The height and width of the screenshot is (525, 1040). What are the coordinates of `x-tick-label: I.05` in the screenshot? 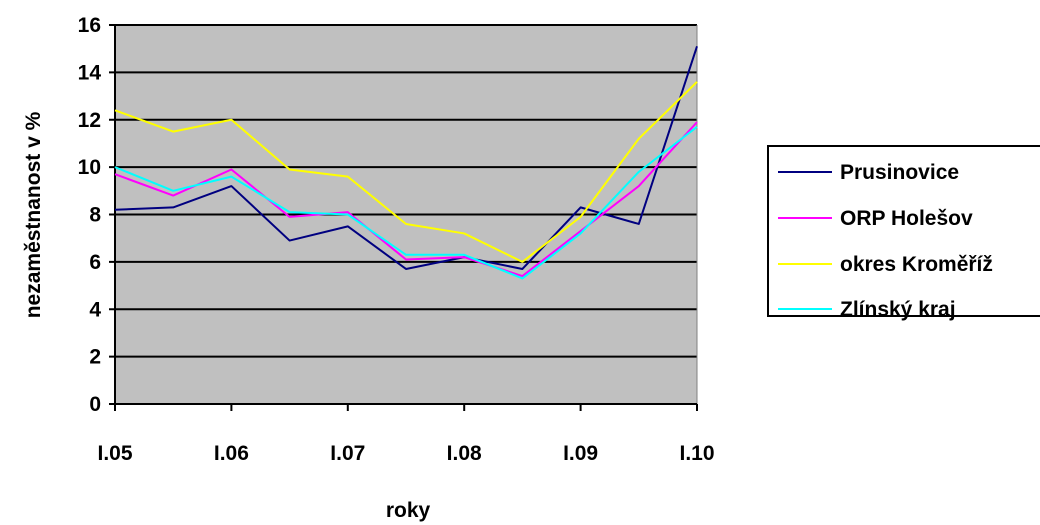 It's located at (114, 453).